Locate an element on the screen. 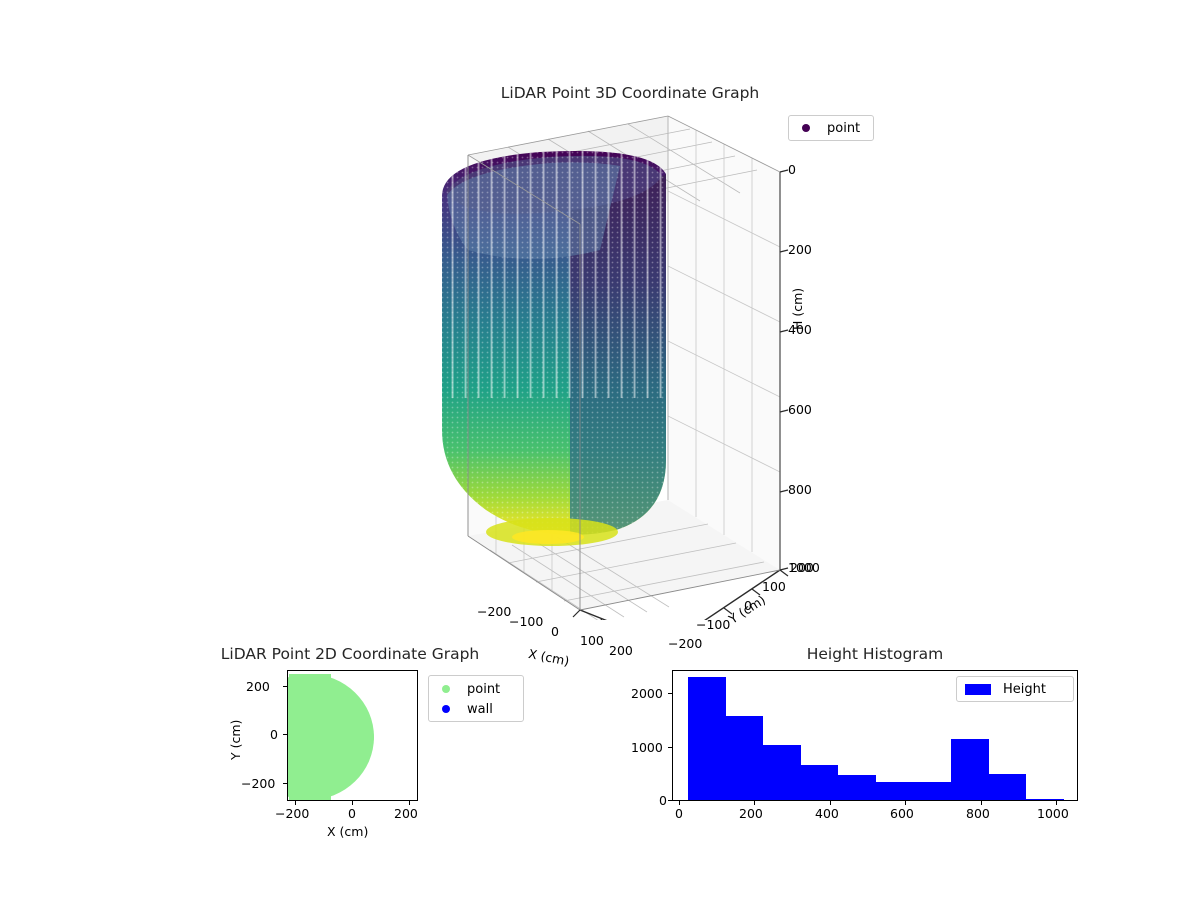 The width and height of the screenshot is (1200, 900). ax3d-xtick-100: 100 is located at coordinates (592, 640).